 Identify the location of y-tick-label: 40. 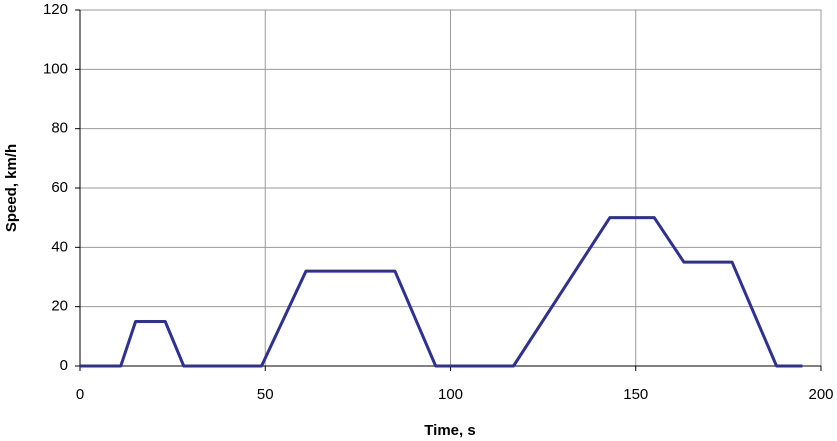
(59, 246).